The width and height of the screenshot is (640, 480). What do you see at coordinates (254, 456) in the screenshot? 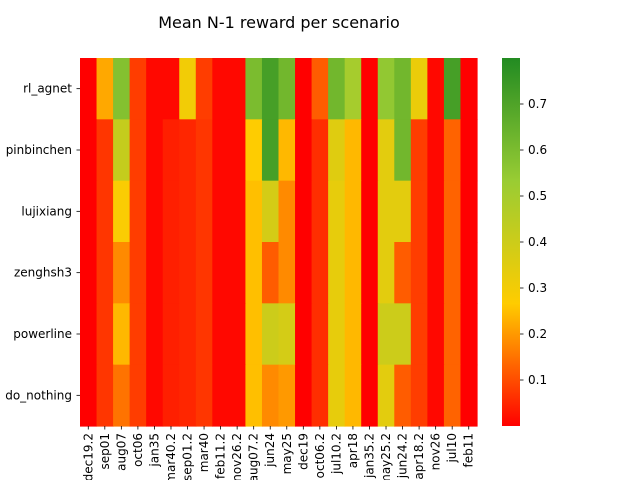
I see `column-label: aug07.2` at bounding box center [254, 456].